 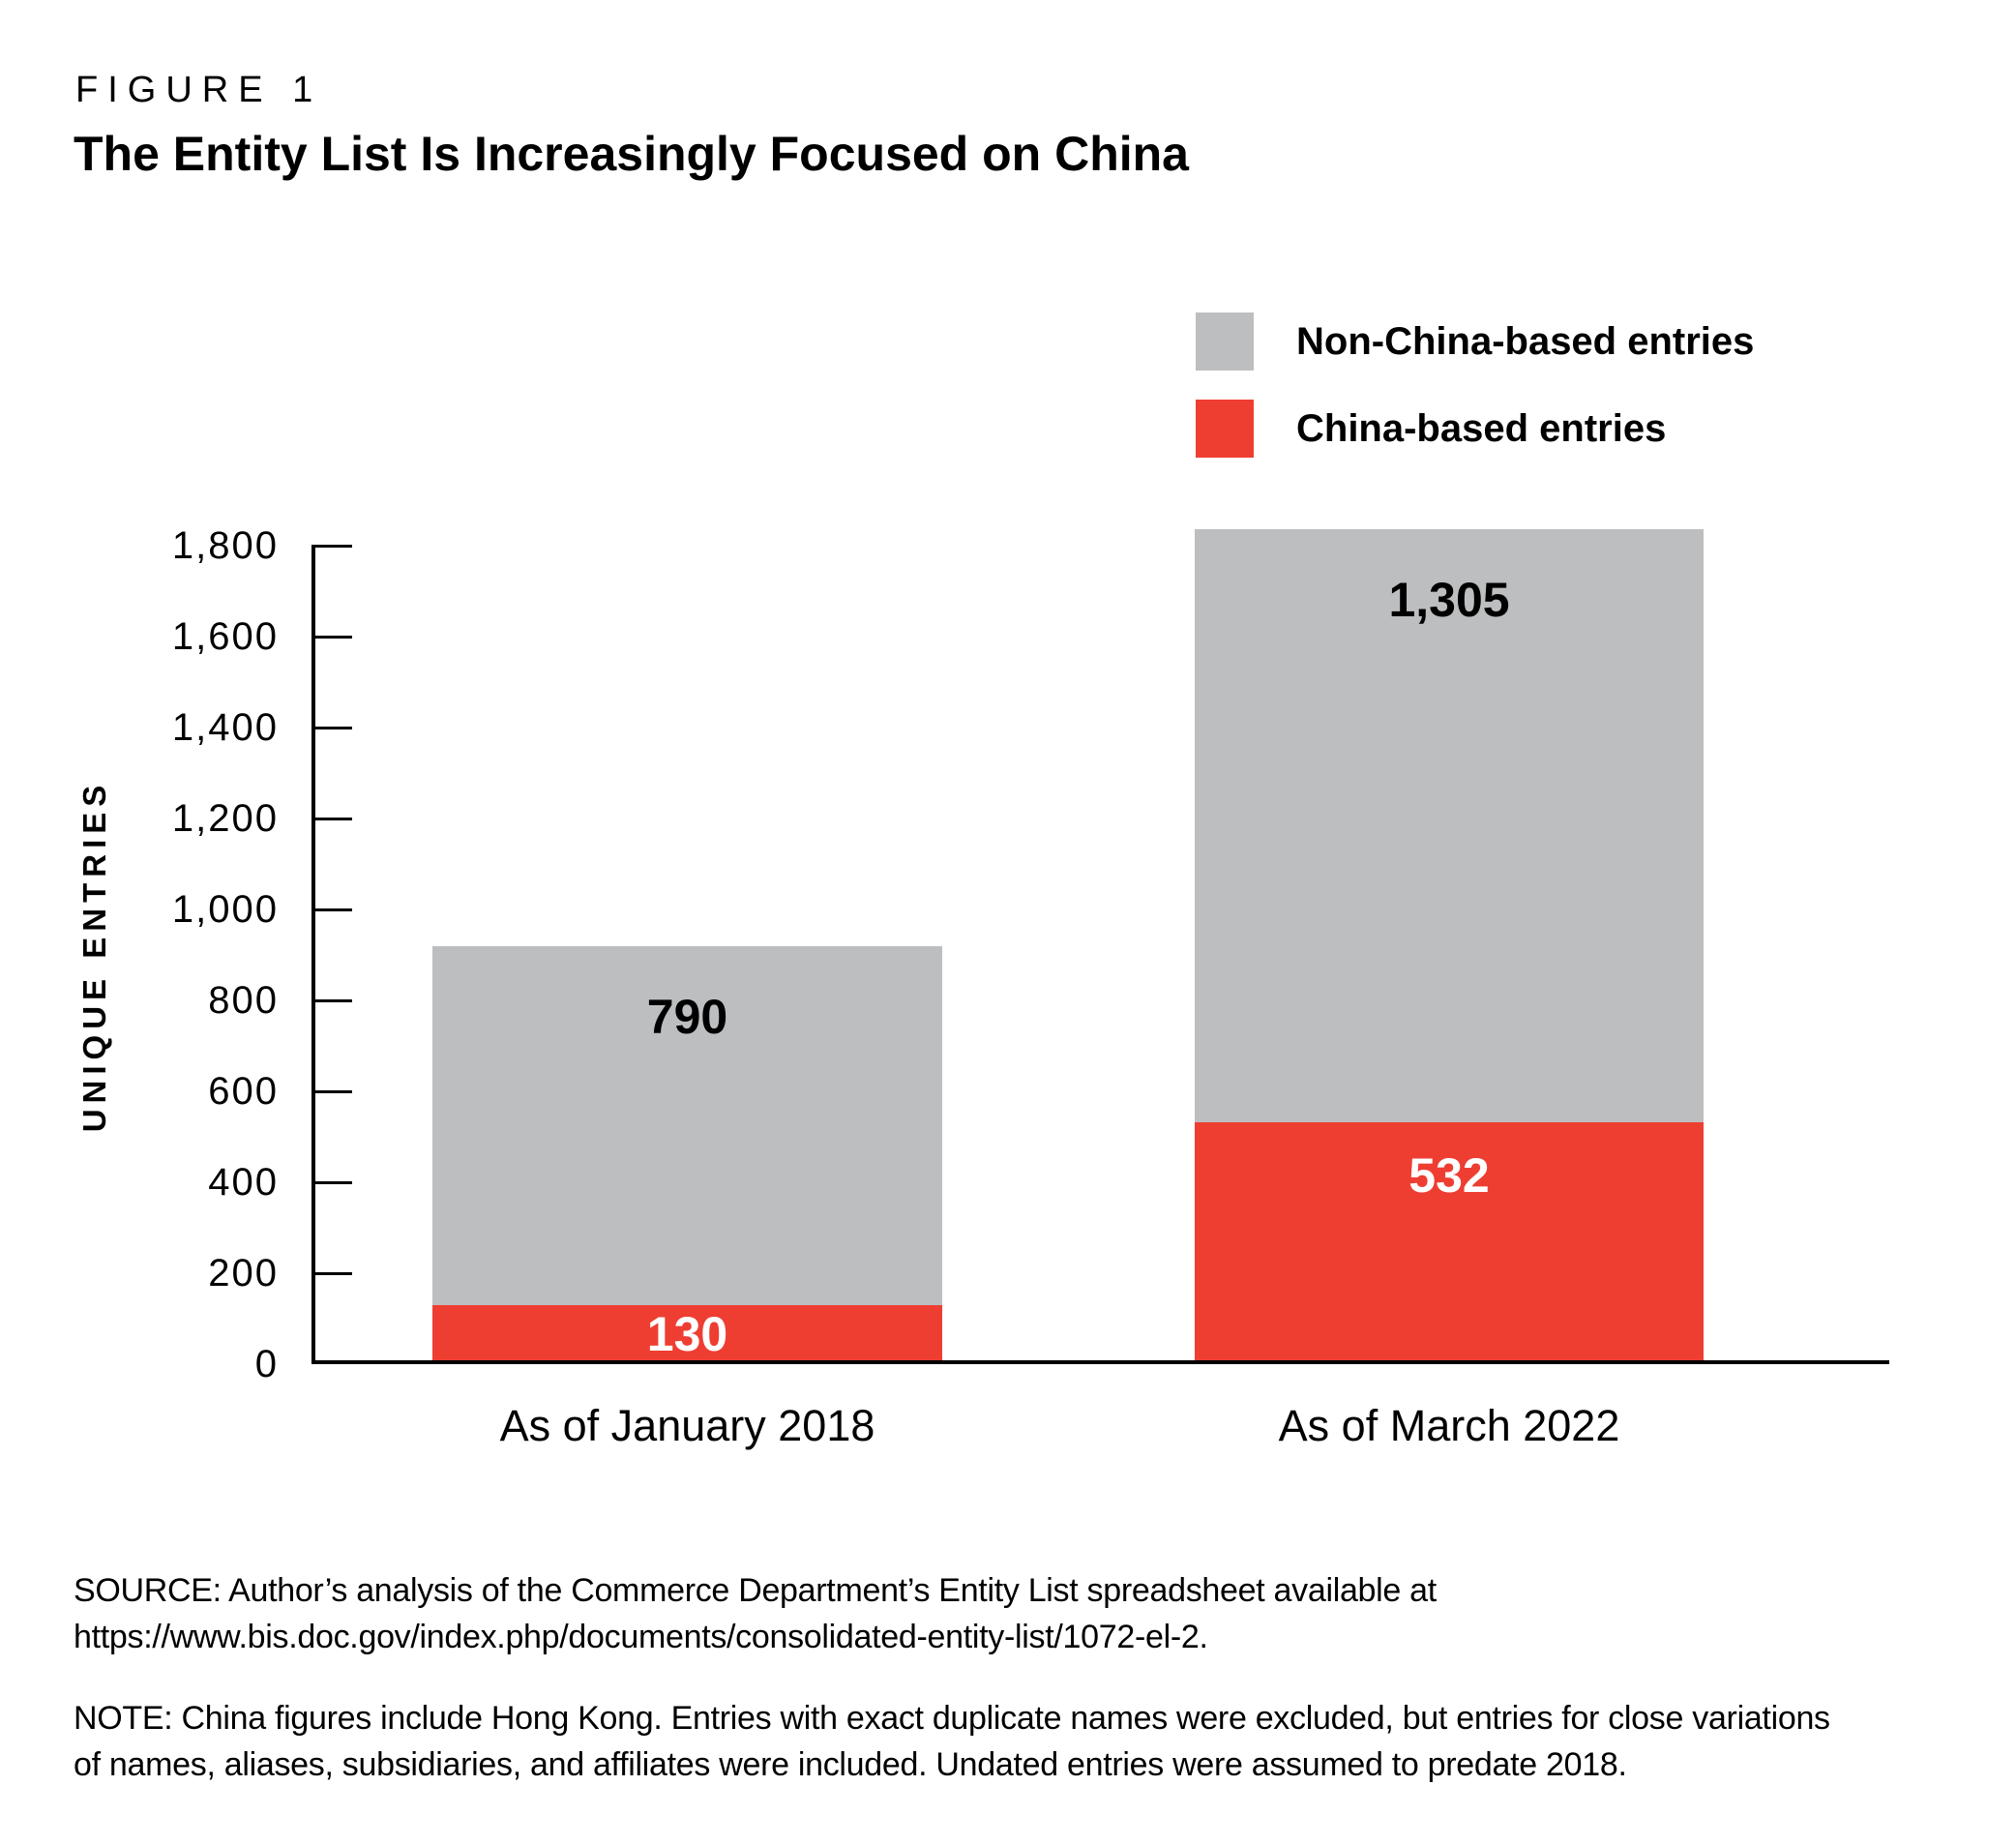 I want to click on legend-item-china: China-based entries, so click(x=1475, y=429).